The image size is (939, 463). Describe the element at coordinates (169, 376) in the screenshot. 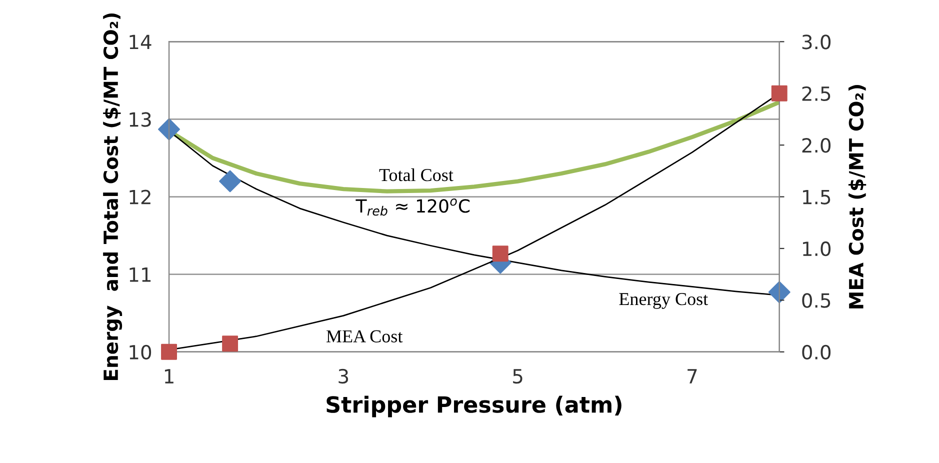

I see `x-tick-label: 1` at that location.